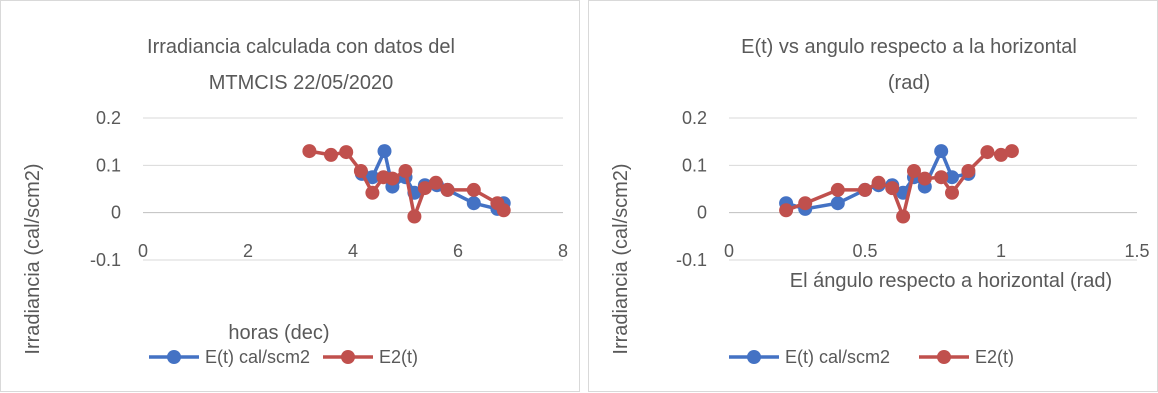  Describe the element at coordinates (951, 281) in the screenshot. I see `x-axis-title: El ángulo respecto a horizontal (rad)` at that location.